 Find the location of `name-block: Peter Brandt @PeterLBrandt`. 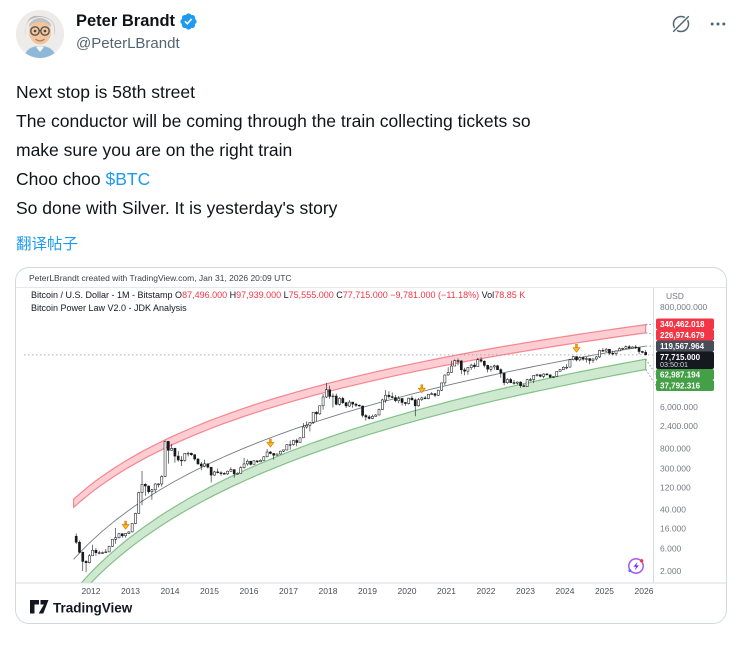

name-block: Peter Brandt @PeterLBrandt is located at coordinates (137, 32).